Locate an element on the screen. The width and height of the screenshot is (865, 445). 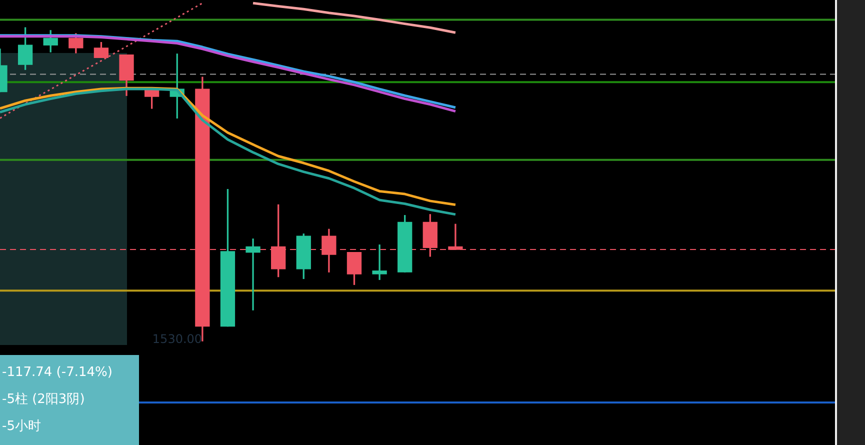
text: -5柱 (2阳3阴) is located at coordinates (44, 400).